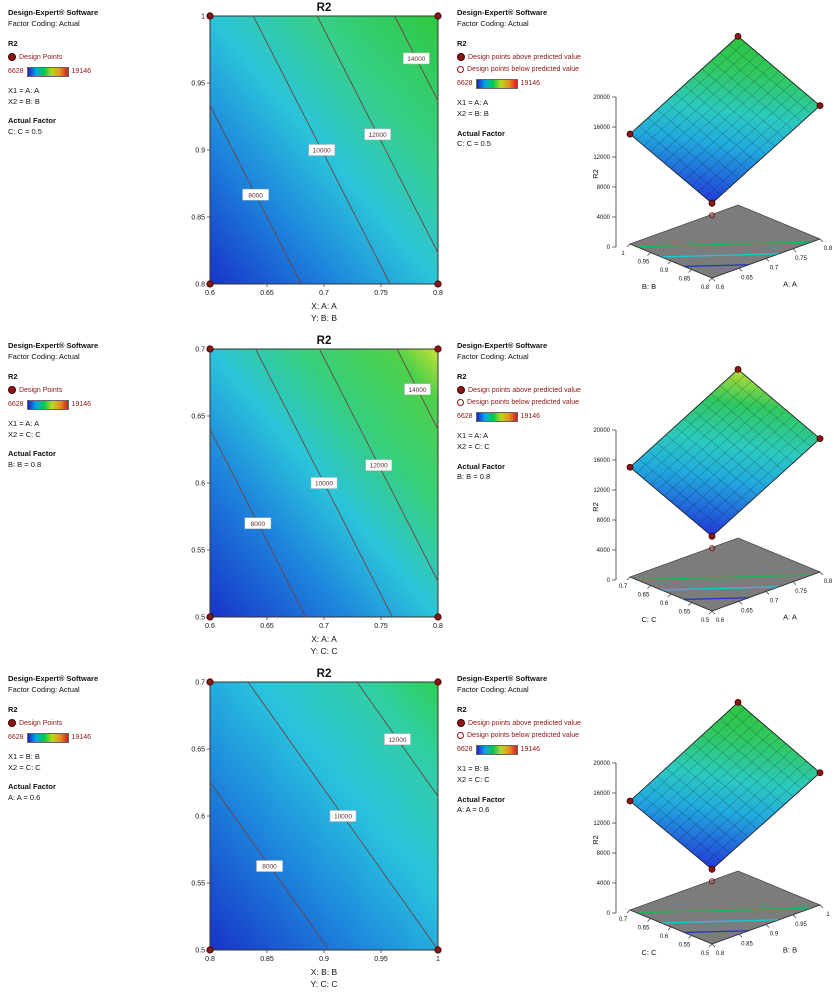 This screenshot has width=834, height=1001. I want to click on svg-text: C: C, so click(650, 952).